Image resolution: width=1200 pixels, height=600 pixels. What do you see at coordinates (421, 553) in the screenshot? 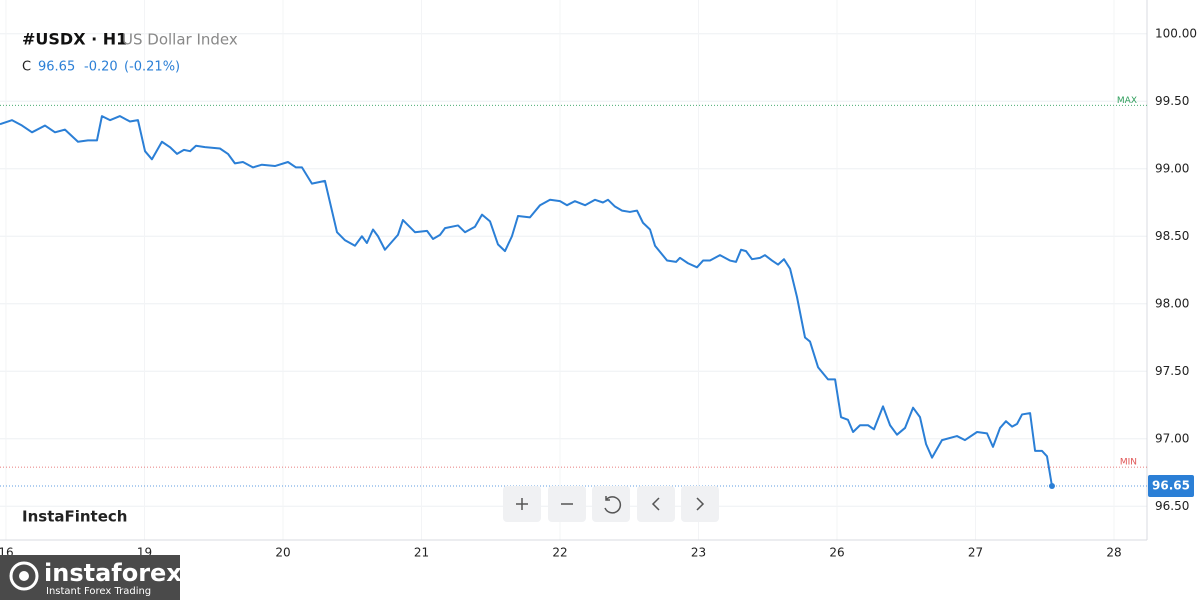
I see `x-tick-label: 21` at bounding box center [421, 553].